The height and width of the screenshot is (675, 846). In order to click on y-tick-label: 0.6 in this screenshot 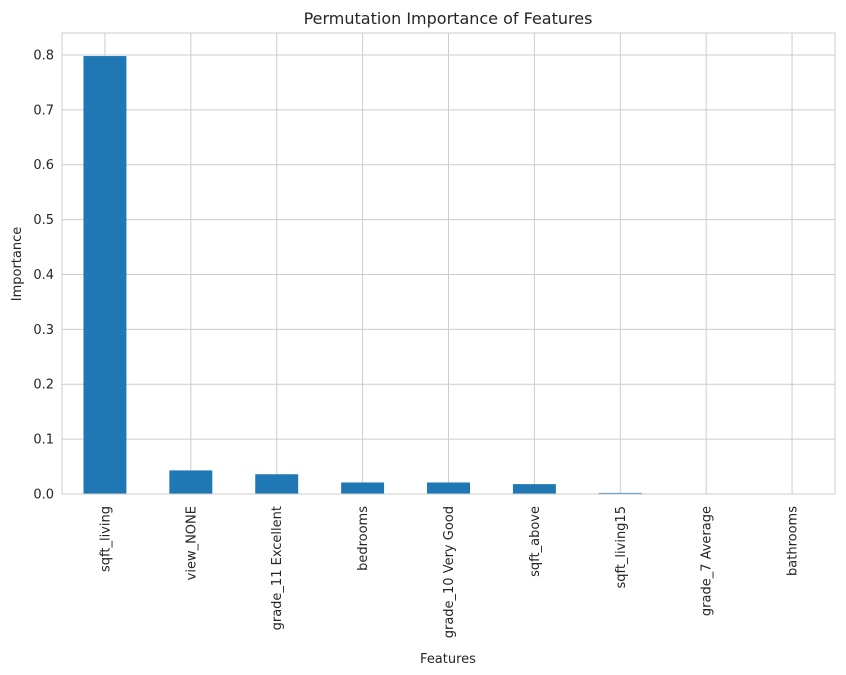, I will do `click(43, 165)`.